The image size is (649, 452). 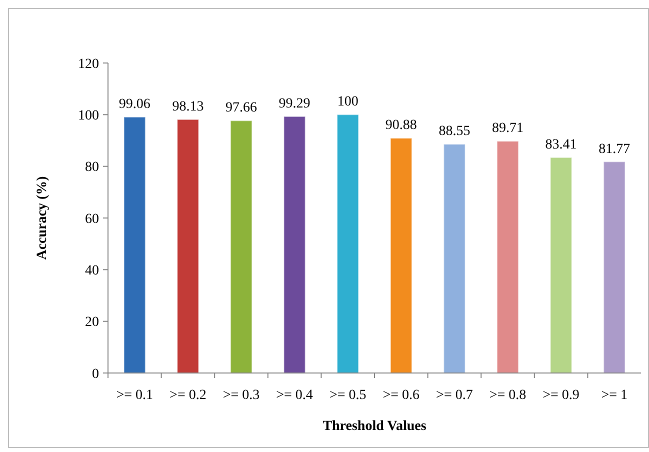 What do you see at coordinates (374, 426) in the screenshot?
I see `x-axis-title: Threshold Values` at bounding box center [374, 426].